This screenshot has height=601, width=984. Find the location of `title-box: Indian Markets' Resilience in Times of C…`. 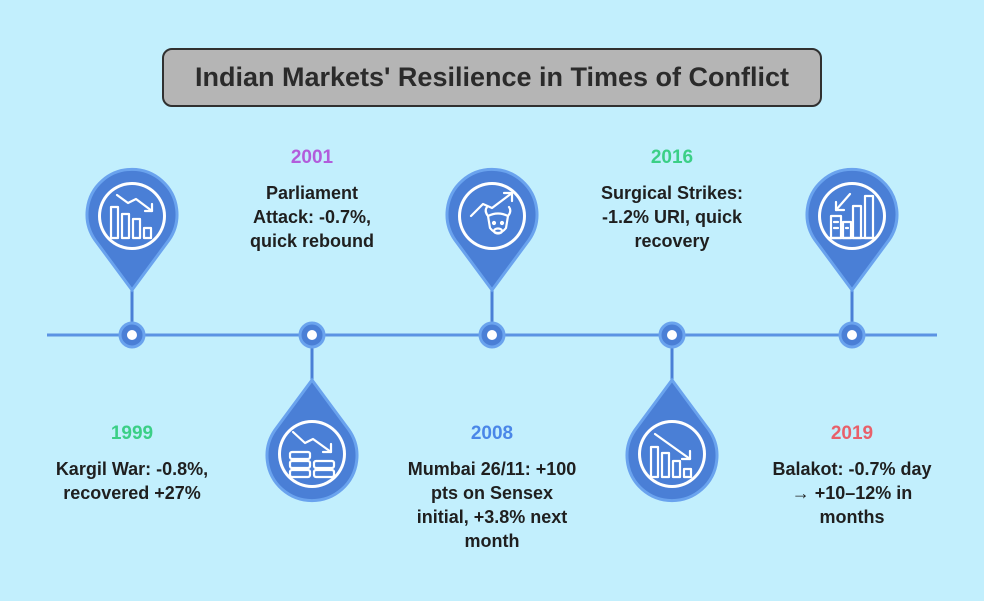

title-box: Indian Markets' Resilience in Times of C… is located at coordinates (492, 77).